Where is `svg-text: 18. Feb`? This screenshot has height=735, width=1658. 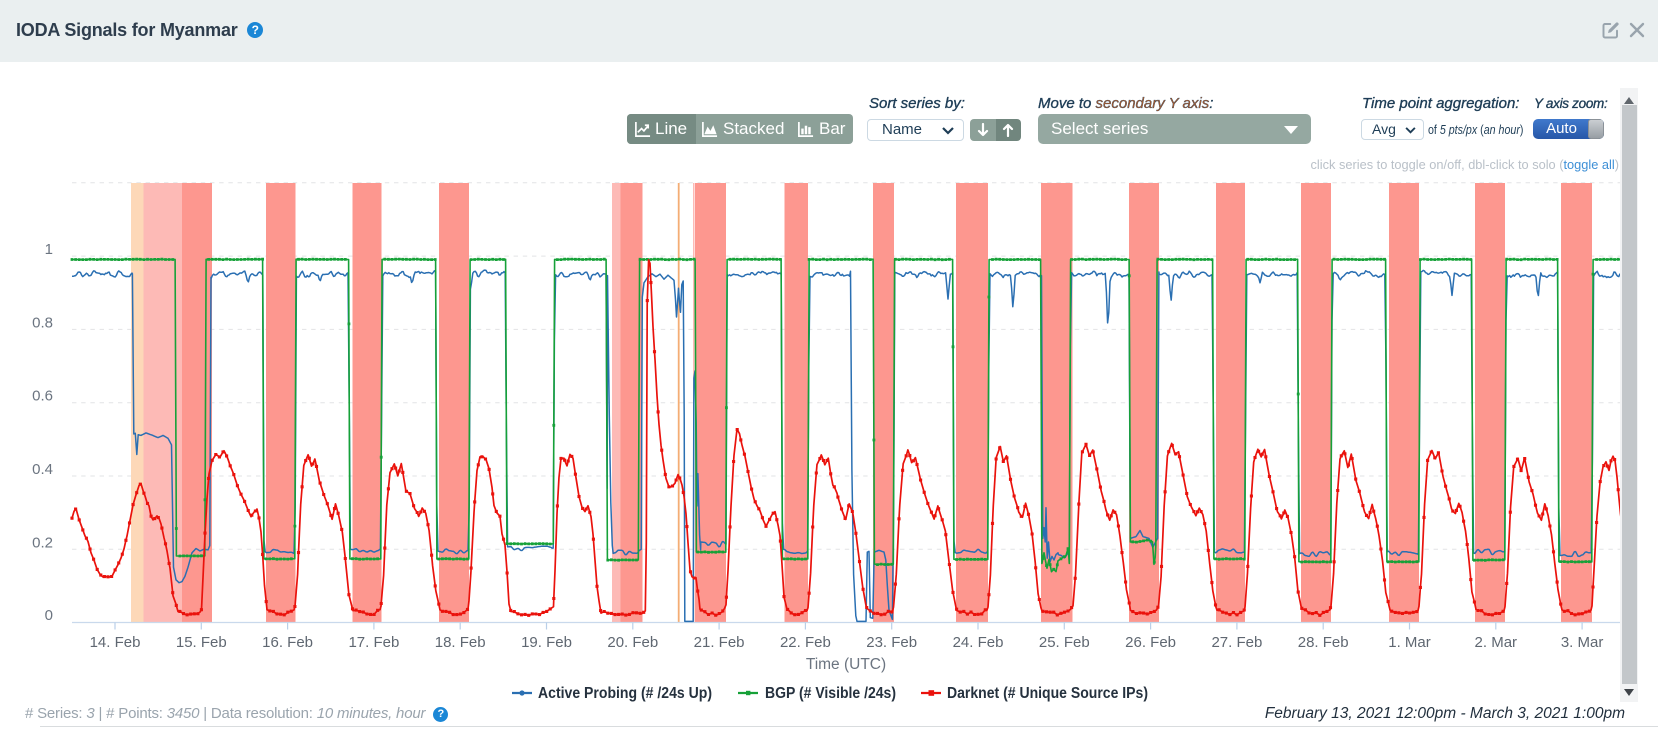
svg-text: 18. Feb is located at coordinates (460, 642).